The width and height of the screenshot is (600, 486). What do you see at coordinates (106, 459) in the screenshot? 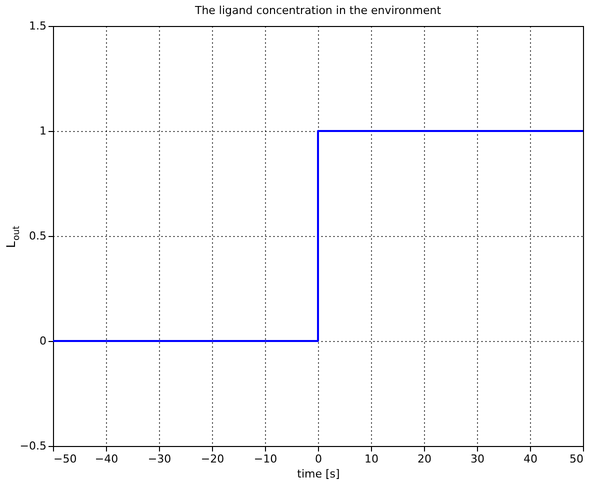
I see `x-tick-label: −40` at bounding box center [106, 459].